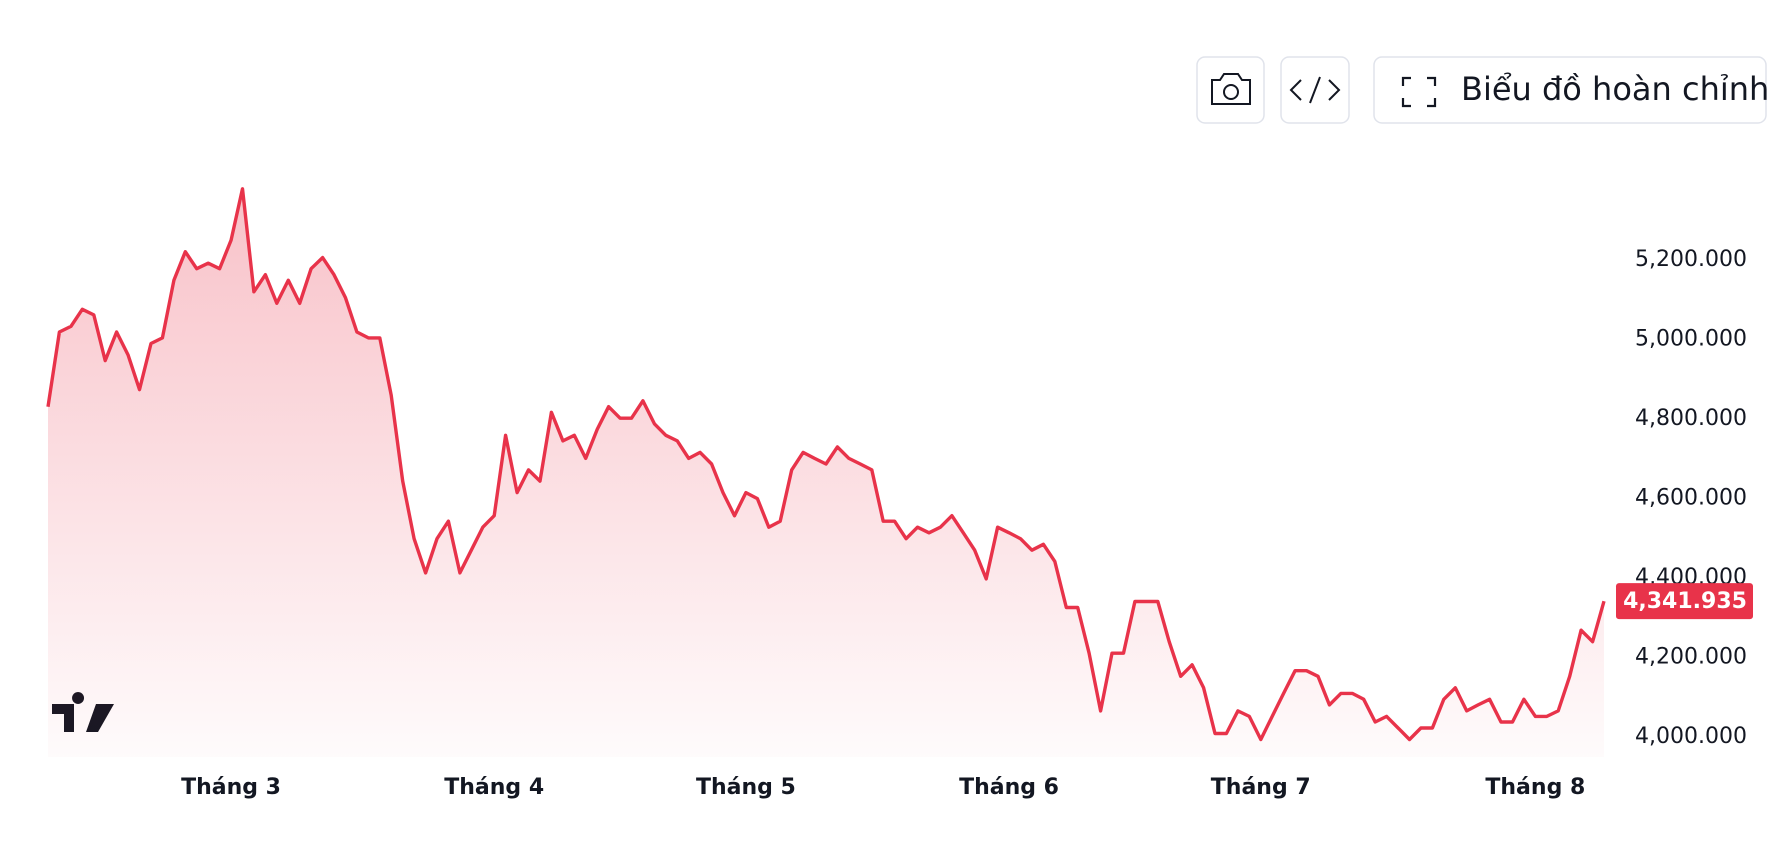 This screenshot has height=868, width=1788. I want to click on y-tick-label: 5,200.000, so click(1691, 259).